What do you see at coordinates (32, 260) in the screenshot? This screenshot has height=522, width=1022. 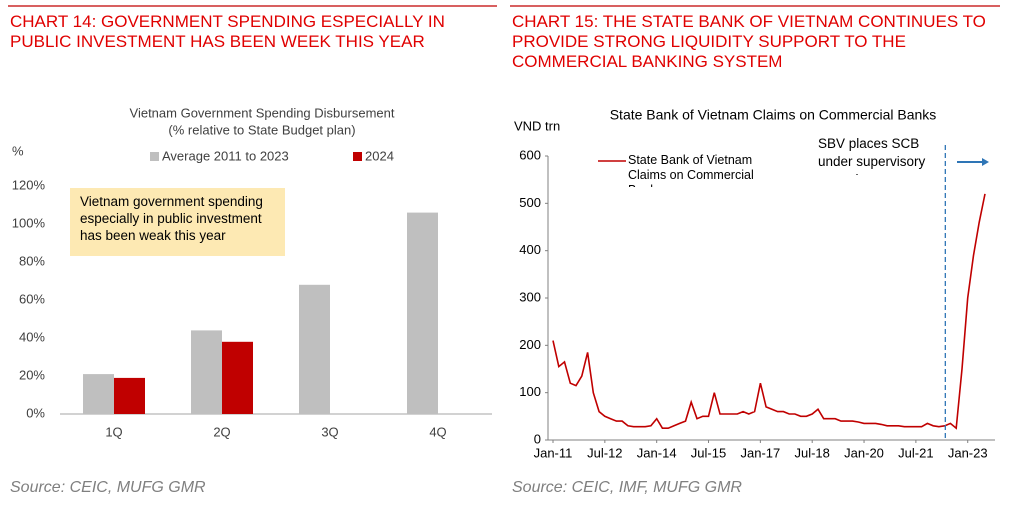 I see `y-tick-label: 80%` at bounding box center [32, 260].